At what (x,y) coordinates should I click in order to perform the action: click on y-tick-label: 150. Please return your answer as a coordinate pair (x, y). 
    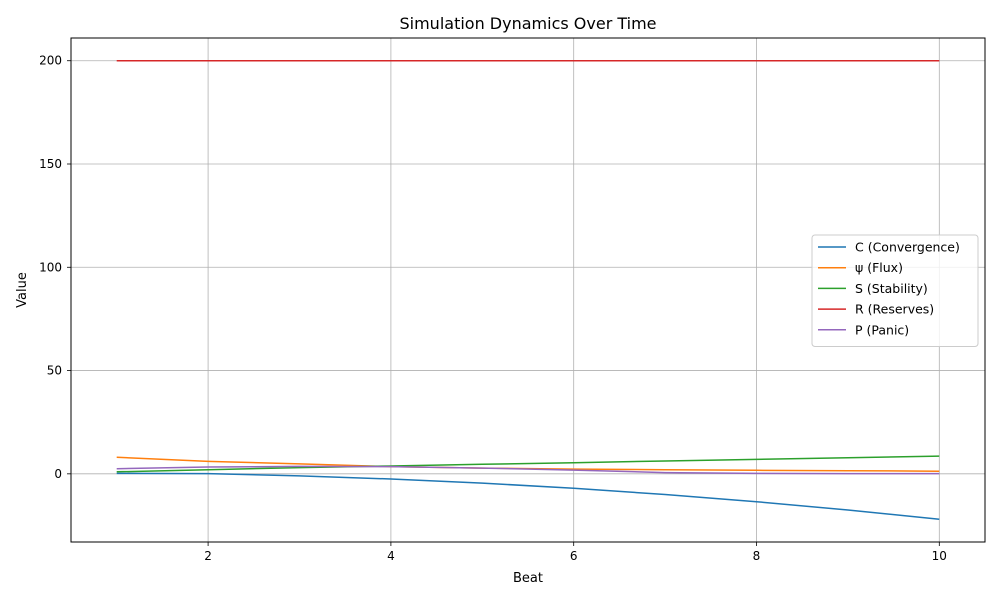
    Looking at the image, I should click on (50, 164).